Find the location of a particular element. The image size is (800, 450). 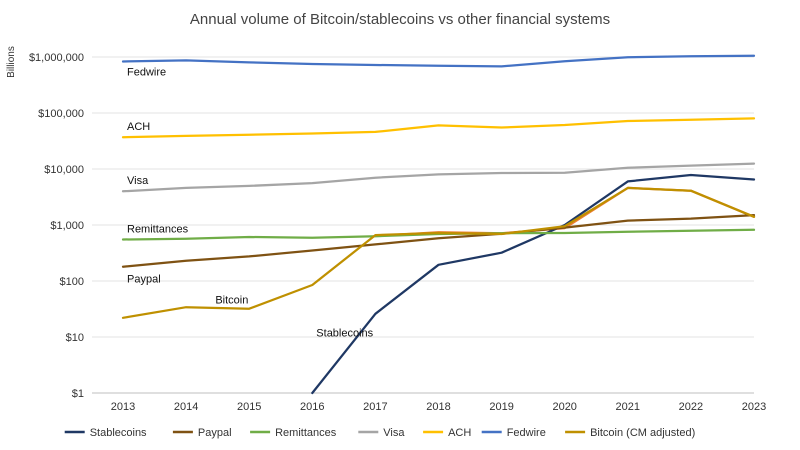

y-tick-label: $10,000 is located at coordinates (64, 170).